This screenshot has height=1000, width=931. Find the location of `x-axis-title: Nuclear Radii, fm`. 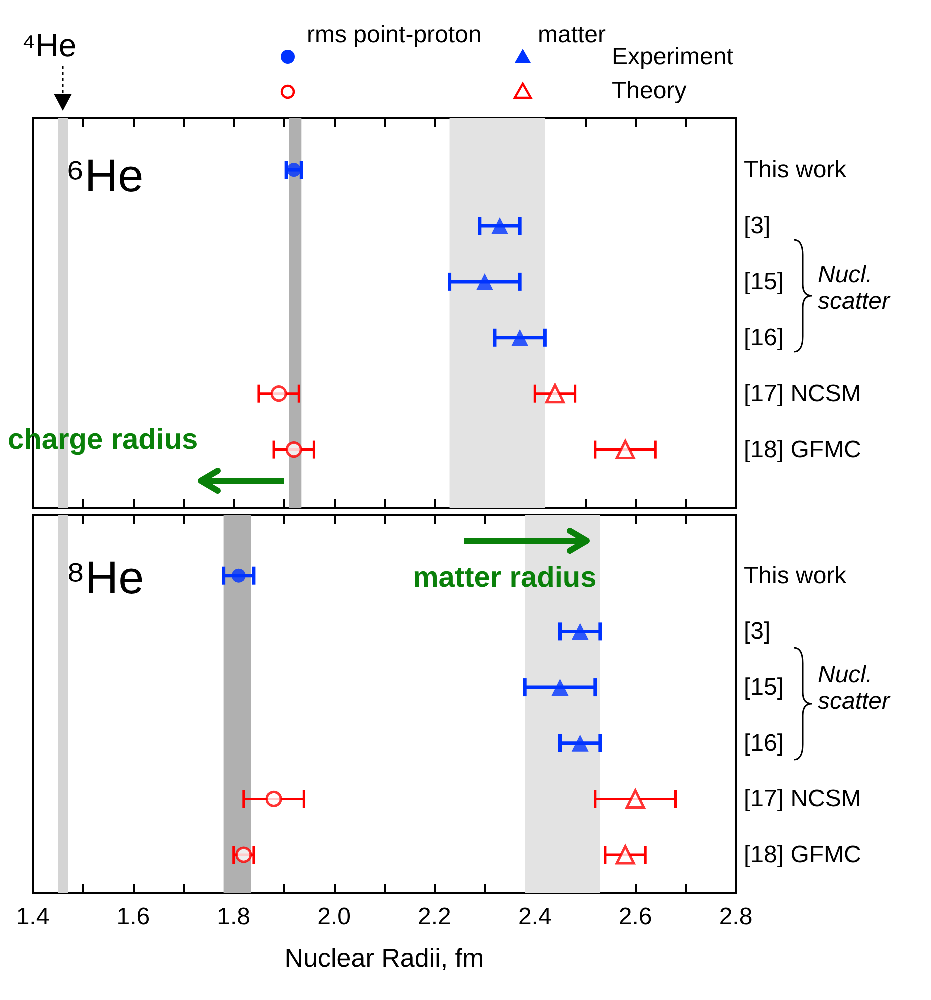

x-axis-title: Nuclear Radii, fm is located at coordinates (384, 958).